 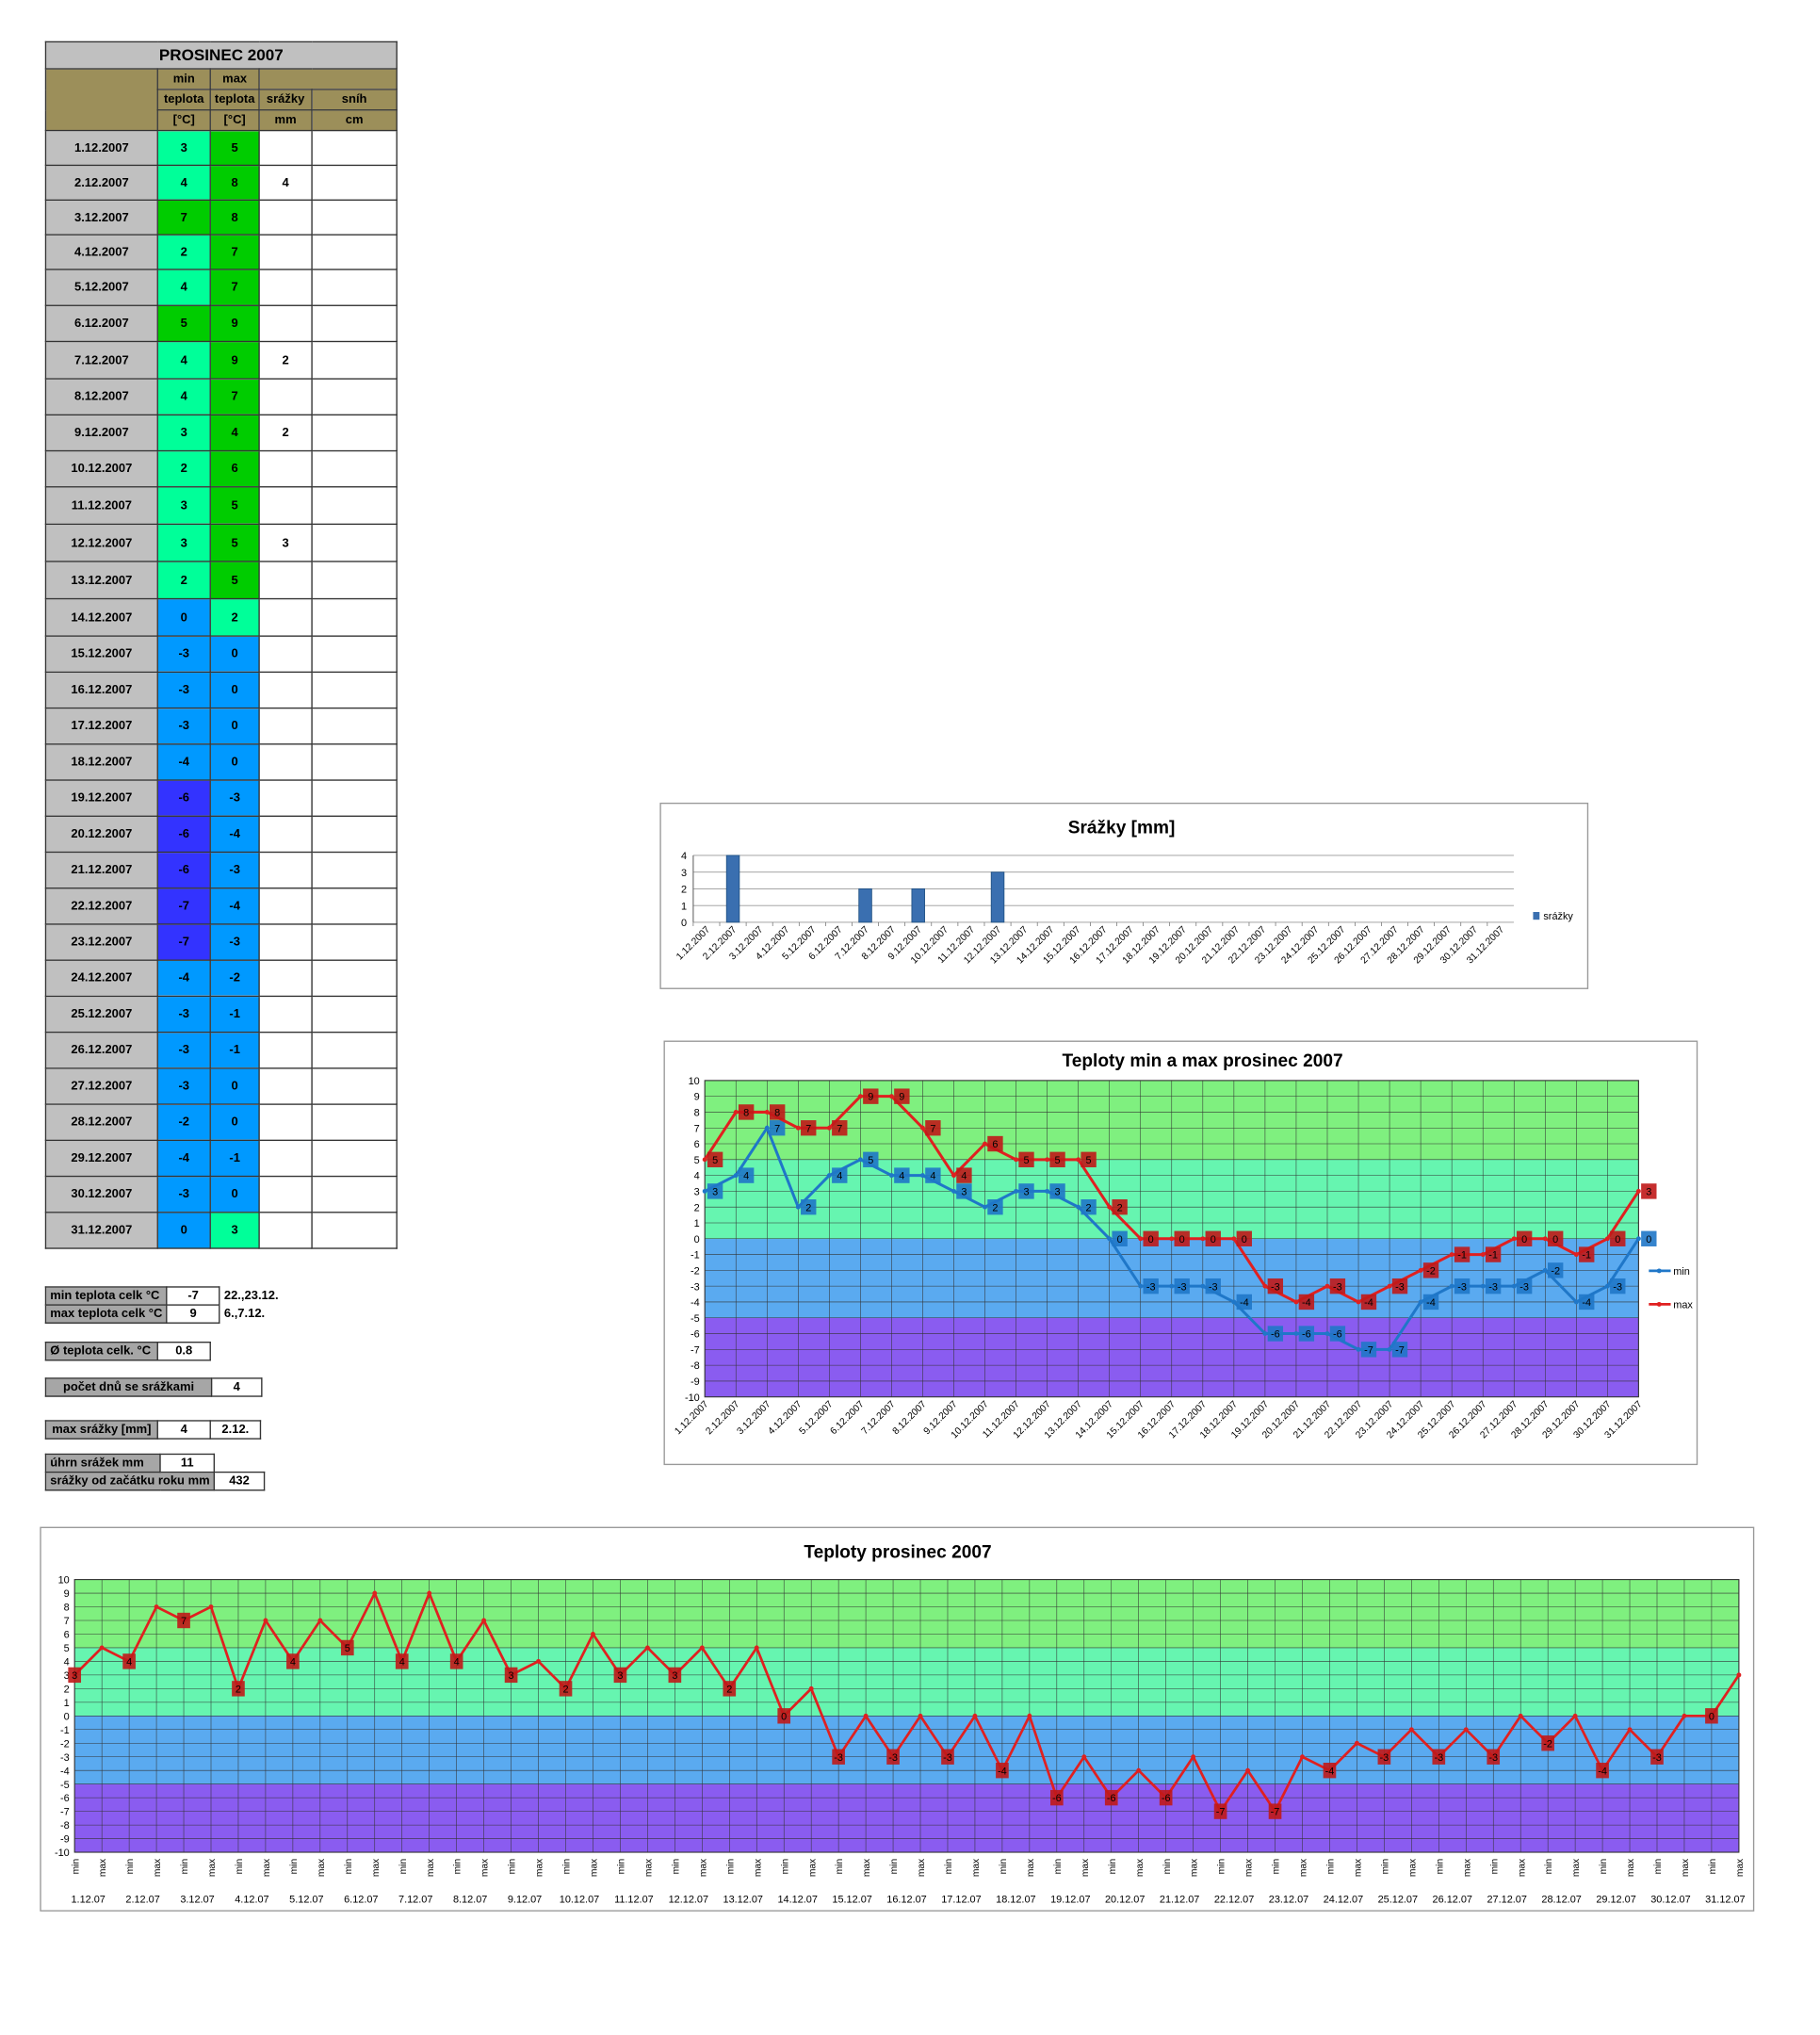 I want to click on row-min: -7, so click(x=183, y=942).